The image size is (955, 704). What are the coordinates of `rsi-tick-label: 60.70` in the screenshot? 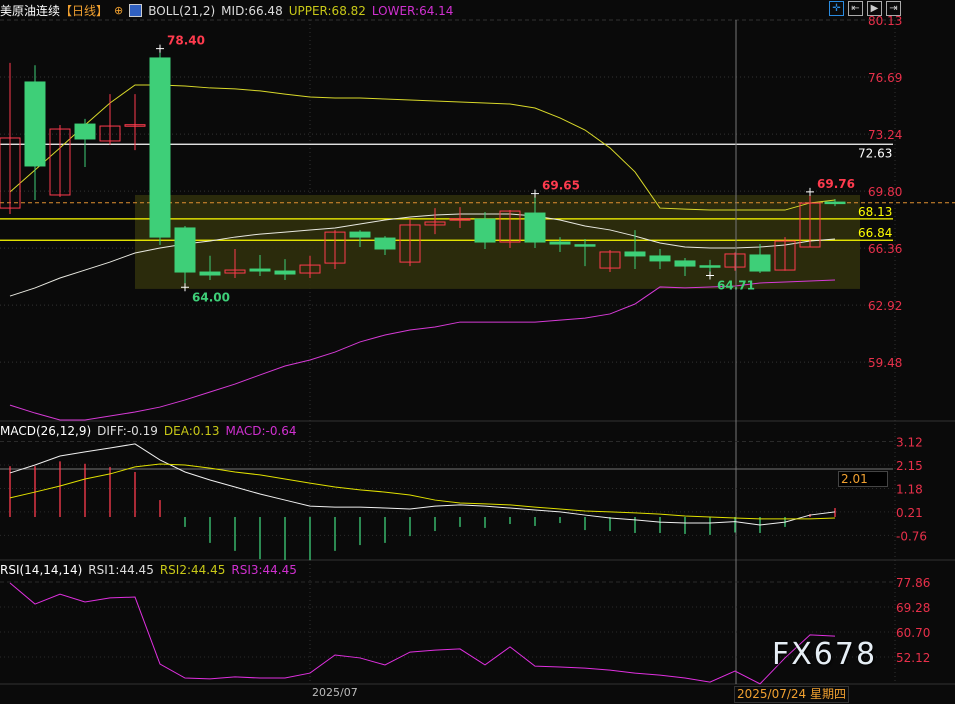 It's located at (913, 633).